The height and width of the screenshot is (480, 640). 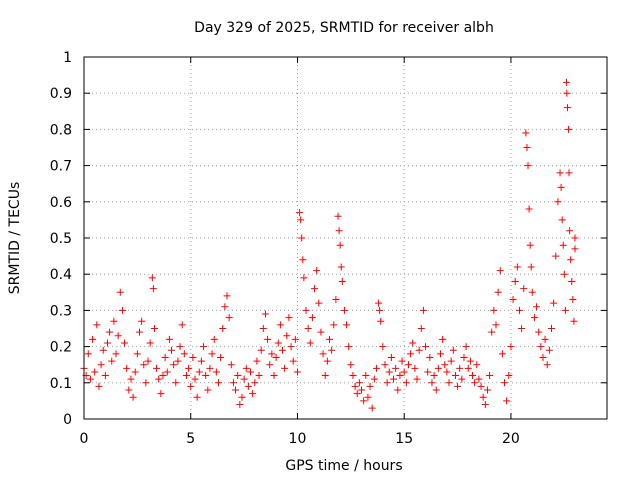 What do you see at coordinates (298, 439) in the screenshot?
I see `x-tick-label: 10` at bounding box center [298, 439].